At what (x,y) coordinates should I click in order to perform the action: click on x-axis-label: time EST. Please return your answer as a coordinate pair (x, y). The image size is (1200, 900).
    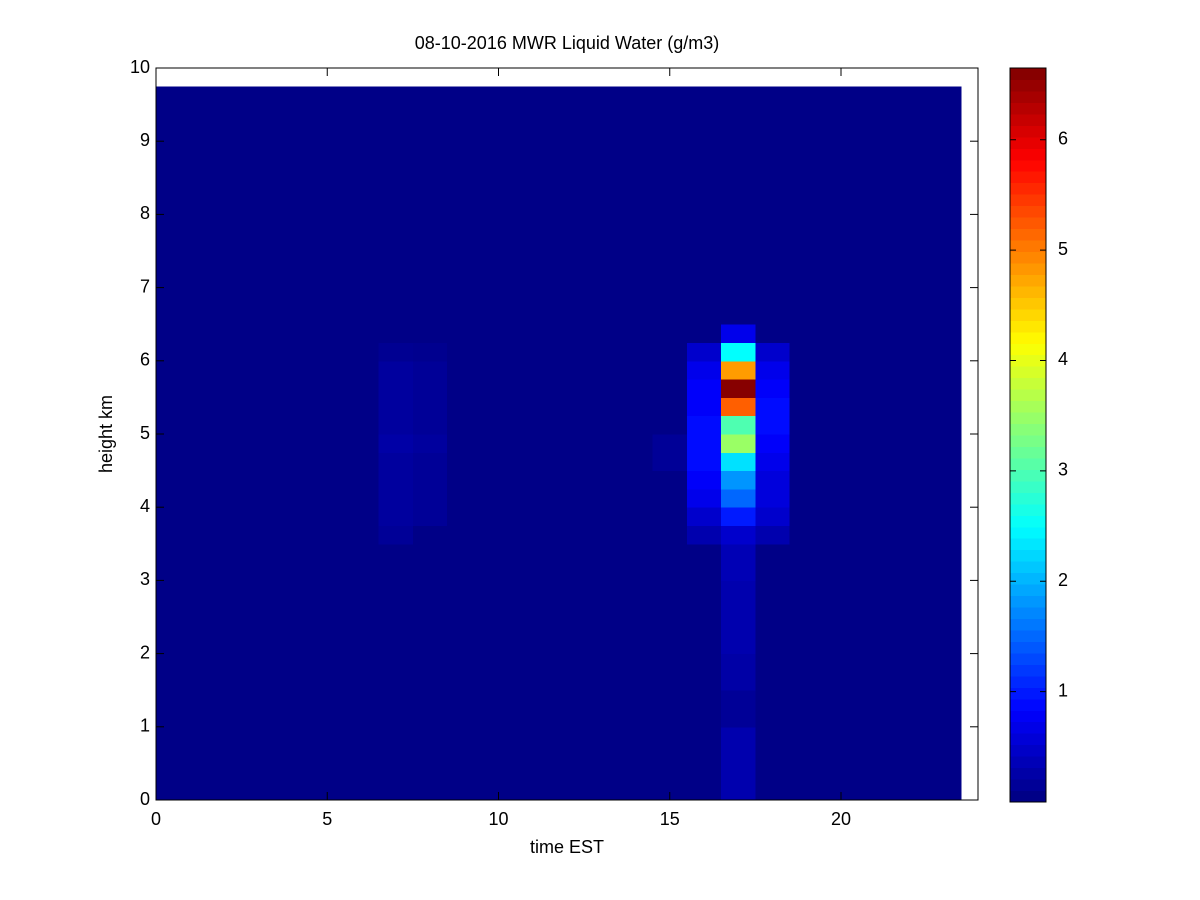
    Looking at the image, I should click on (567, 847).